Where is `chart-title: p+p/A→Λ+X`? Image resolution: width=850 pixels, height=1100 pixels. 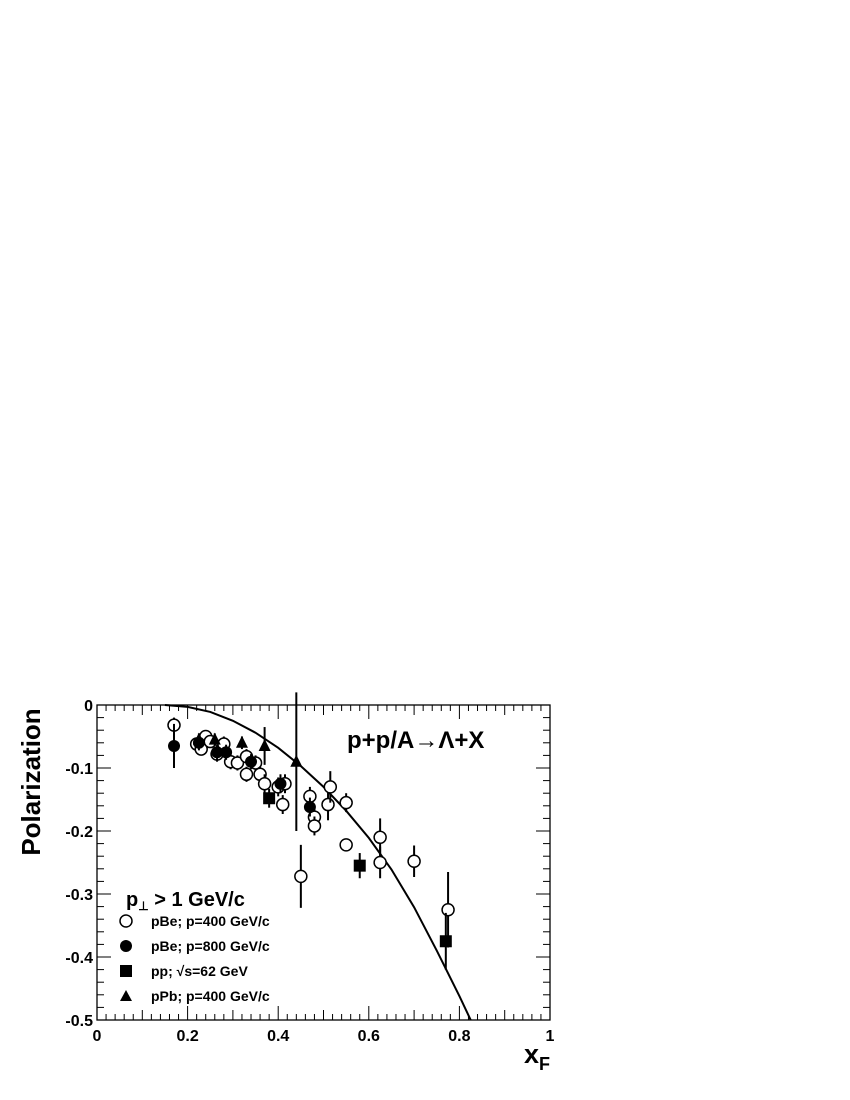
chart-title: p+p/A→Λ+X is located at coordinates (415, 740).